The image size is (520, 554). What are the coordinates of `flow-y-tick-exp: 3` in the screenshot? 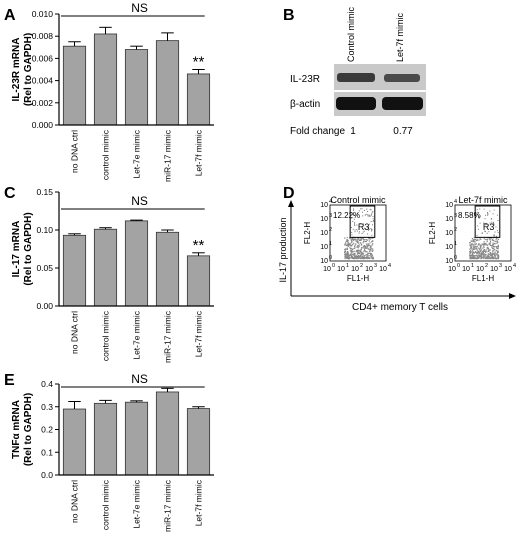 It's located at (330, 216).